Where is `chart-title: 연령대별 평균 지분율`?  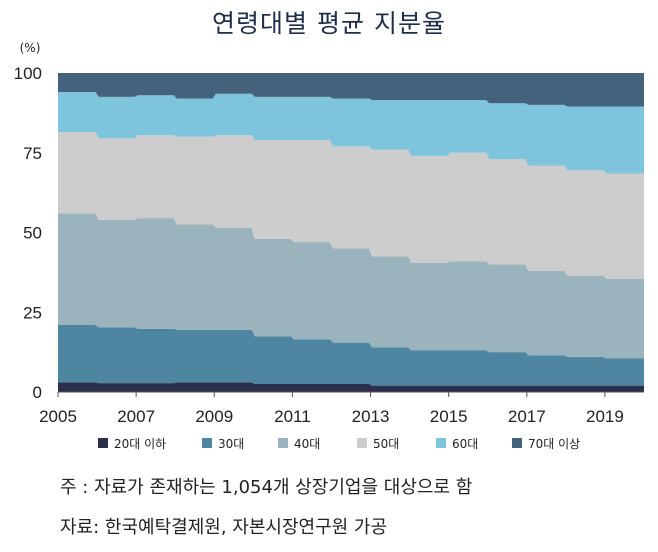 chart-title: 연령대별 평균 지분율 is located at coordinates (329, 23).